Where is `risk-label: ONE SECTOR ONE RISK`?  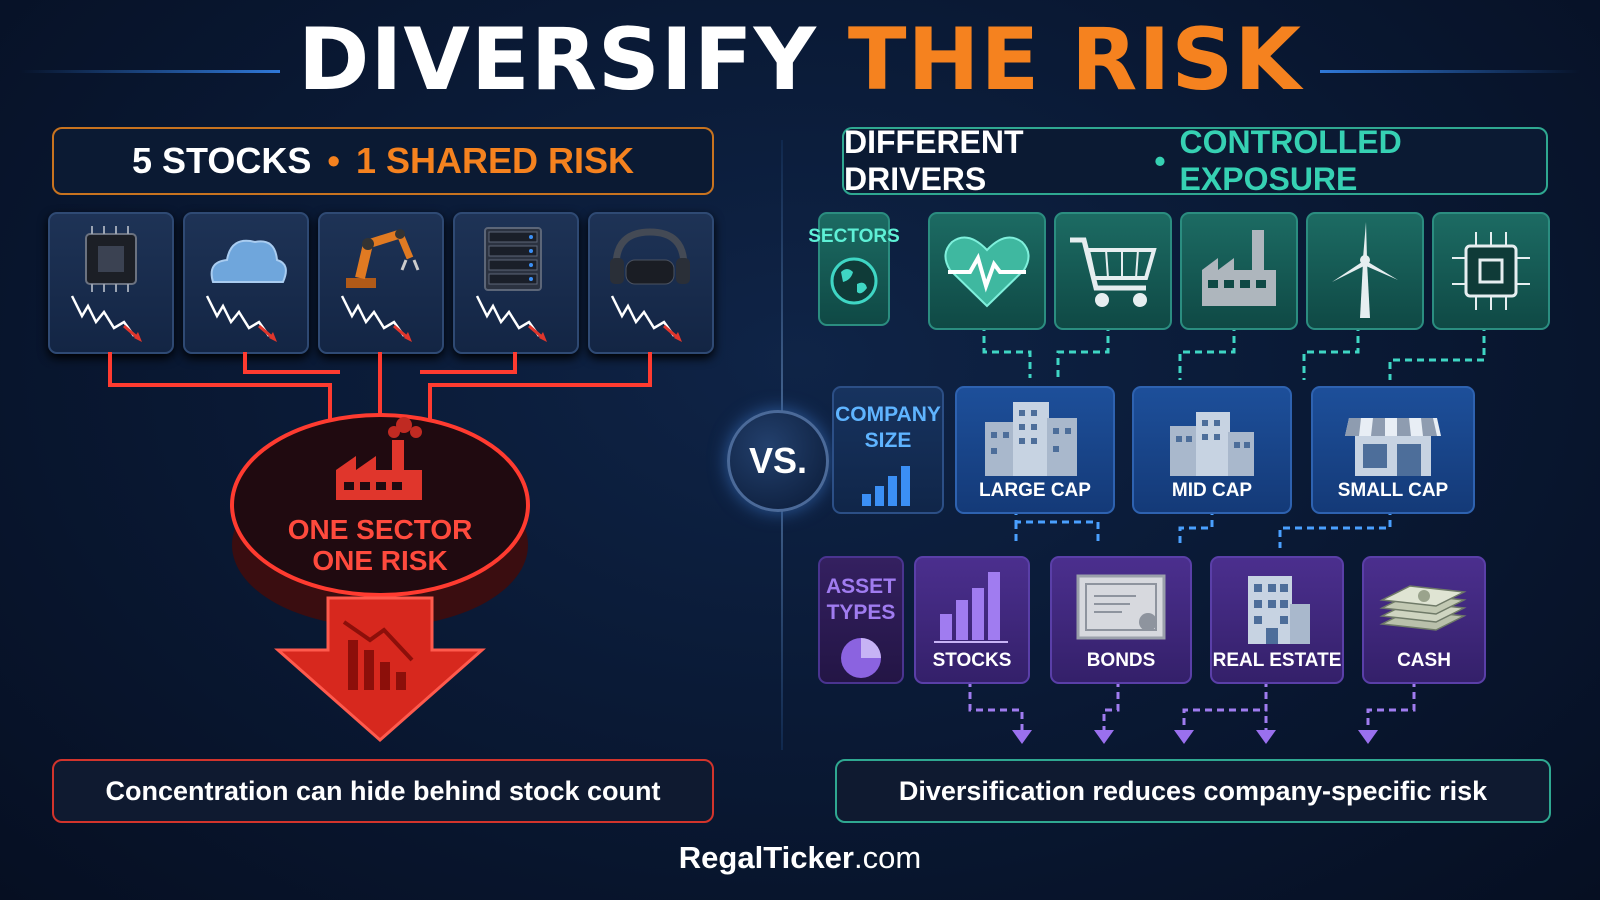 risk-label: ONE SECTOR ONE RISK is located at coordinates (380, 545).